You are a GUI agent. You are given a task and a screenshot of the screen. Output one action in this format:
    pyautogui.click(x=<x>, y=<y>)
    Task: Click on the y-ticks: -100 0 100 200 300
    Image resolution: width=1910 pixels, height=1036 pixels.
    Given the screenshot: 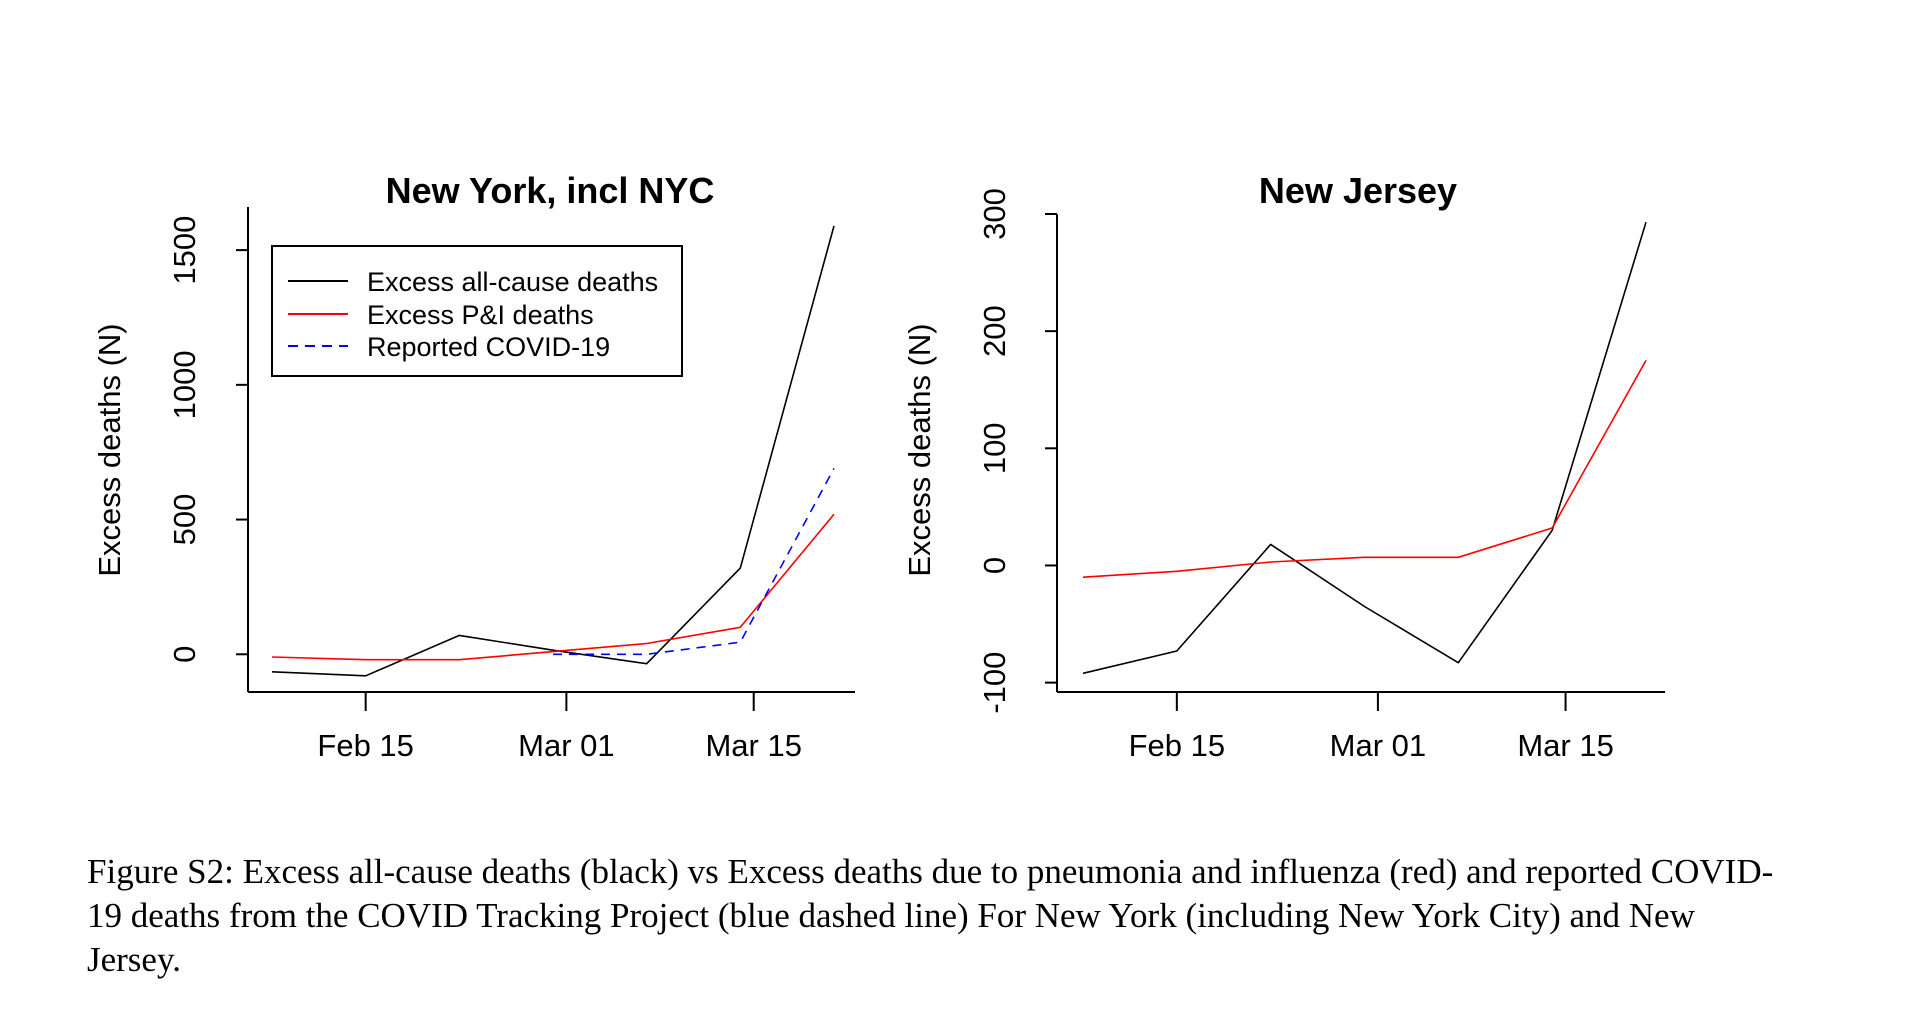 What is the action you would take?
    pyautogui.click(x=1017, y=451)
    